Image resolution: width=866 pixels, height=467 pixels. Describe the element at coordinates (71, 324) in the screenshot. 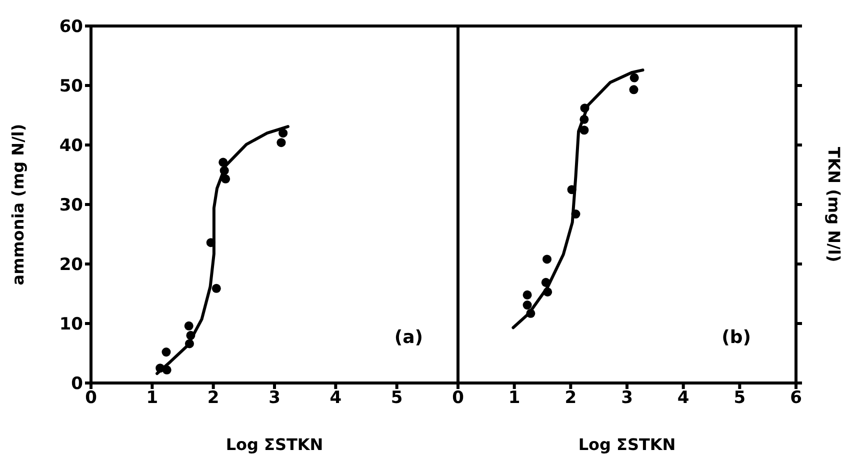

I see `y-tick-label: 10` at that location.